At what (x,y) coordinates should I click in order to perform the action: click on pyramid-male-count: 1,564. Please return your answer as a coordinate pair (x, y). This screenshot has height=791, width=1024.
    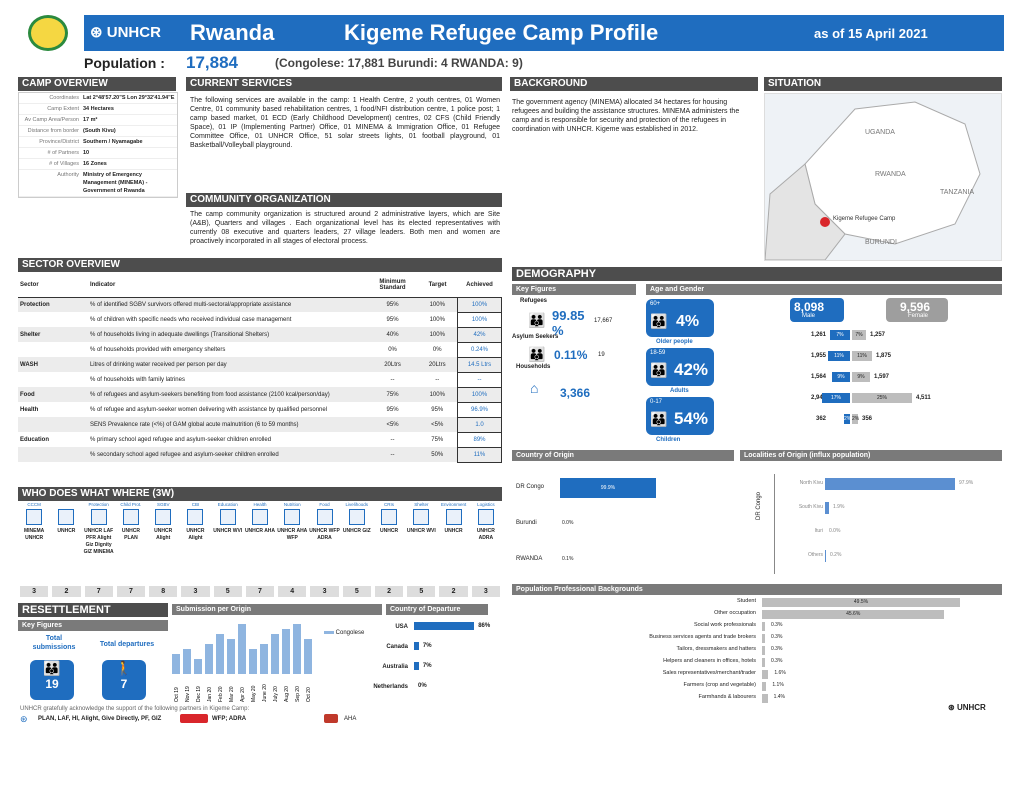
    Looking at the image, I should click on (818, 377).